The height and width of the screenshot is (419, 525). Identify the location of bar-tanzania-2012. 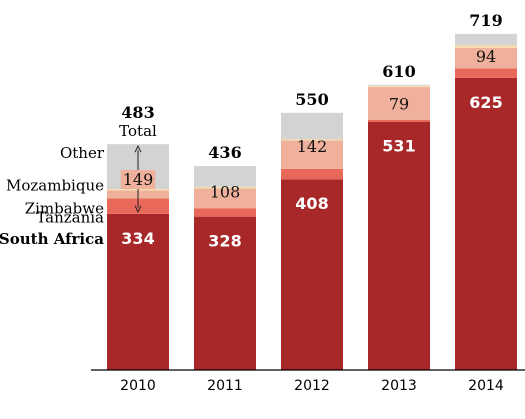
(312, 174).